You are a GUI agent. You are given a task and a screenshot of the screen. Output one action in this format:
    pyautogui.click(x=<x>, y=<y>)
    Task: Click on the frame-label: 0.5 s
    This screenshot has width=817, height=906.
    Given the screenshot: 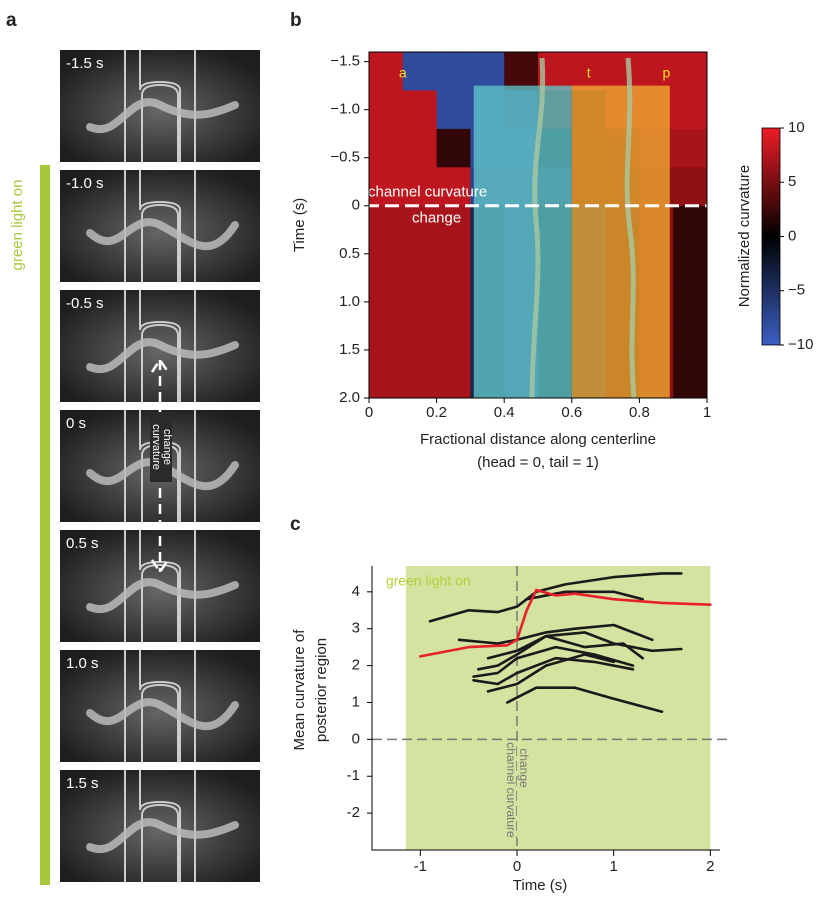 What is the action you would take?
    pyautogui.click(x=82, y=543)
    